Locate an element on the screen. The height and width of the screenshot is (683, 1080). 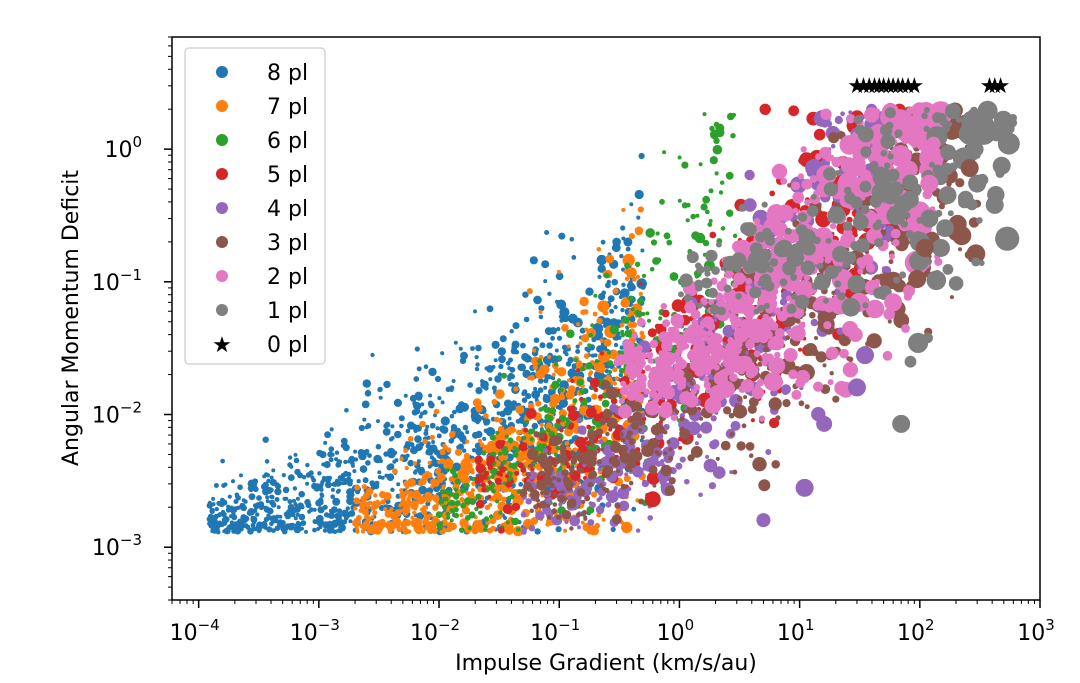
point-2pl-large is located at coordinates (929, 183).